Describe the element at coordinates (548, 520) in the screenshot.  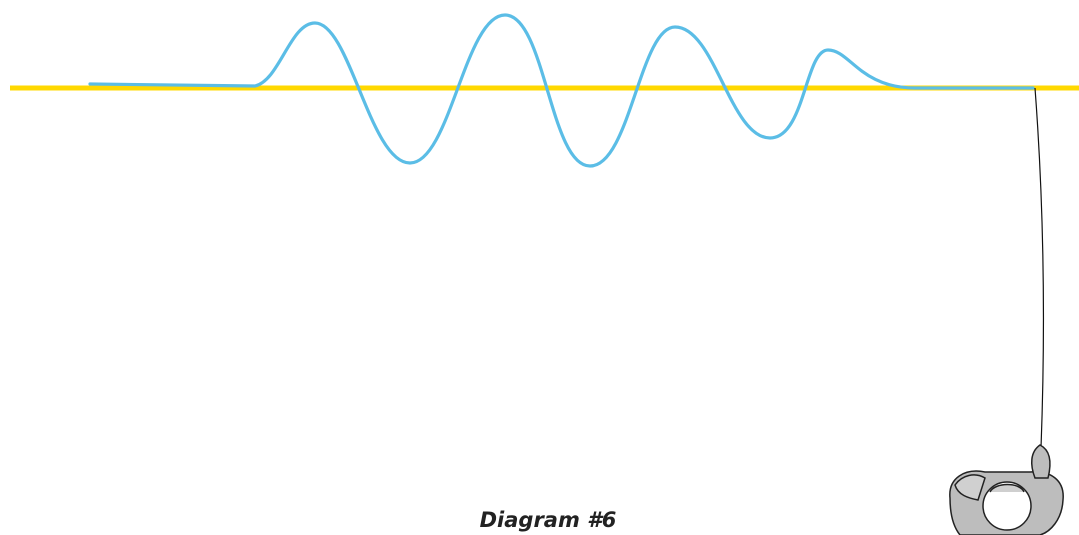
I see `caption: Diagram #6` at that location.